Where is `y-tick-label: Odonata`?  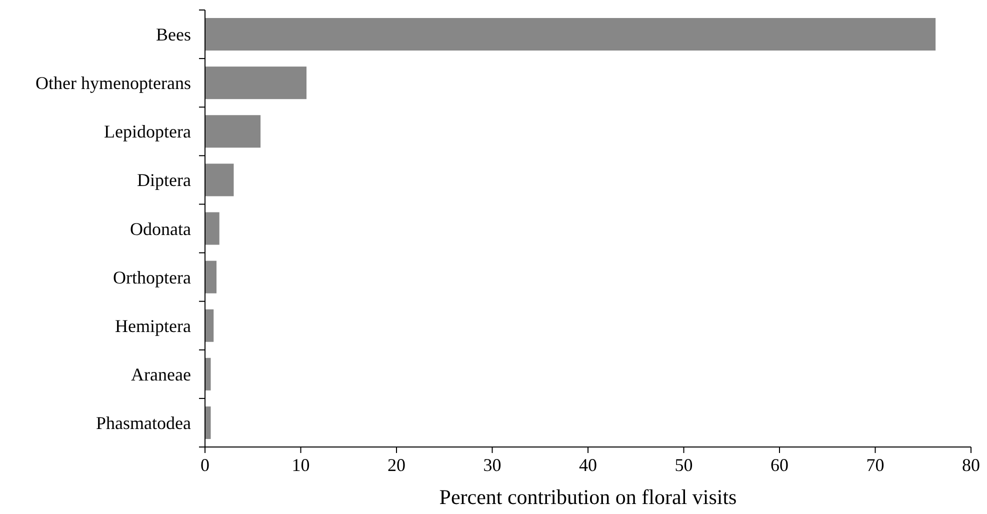
y-tick-label: Odonata is located at coordinates (161, 228).